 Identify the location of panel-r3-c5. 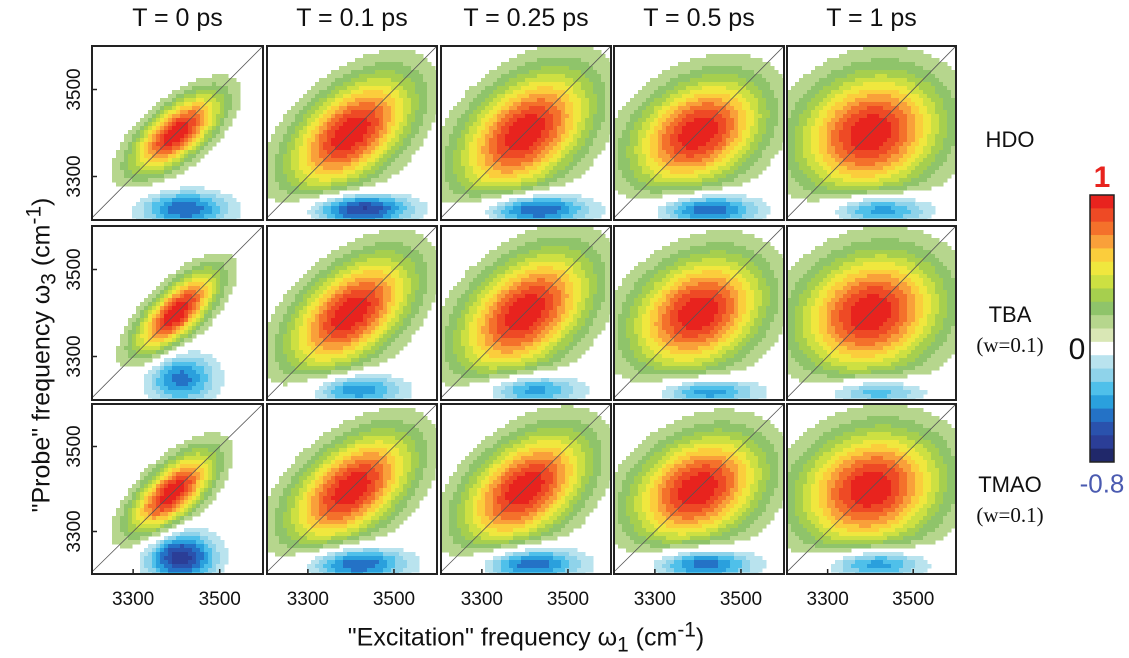
(873, 490).